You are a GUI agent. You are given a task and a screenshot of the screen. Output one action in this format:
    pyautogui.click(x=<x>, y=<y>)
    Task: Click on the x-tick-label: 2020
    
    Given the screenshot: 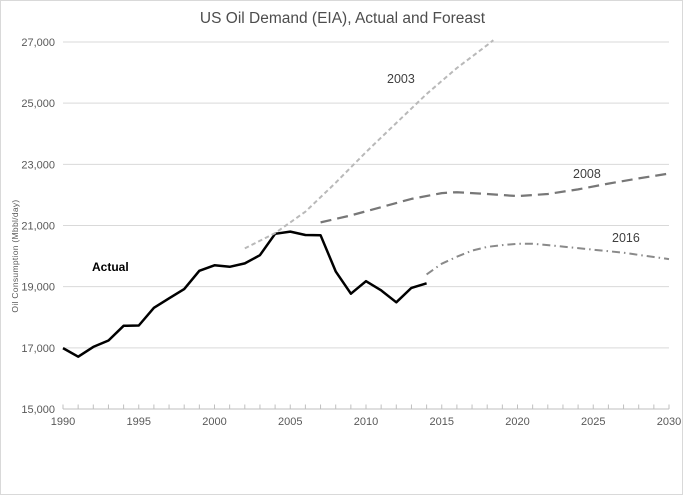 What is the action you would take?
    pyautogui.click(x=517, y=422)
    